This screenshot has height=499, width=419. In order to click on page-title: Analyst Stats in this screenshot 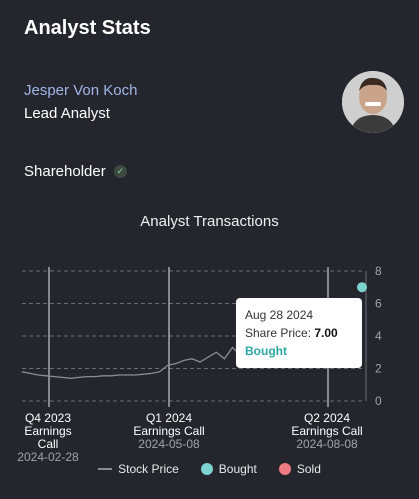, I will do `click(87, 28)`.